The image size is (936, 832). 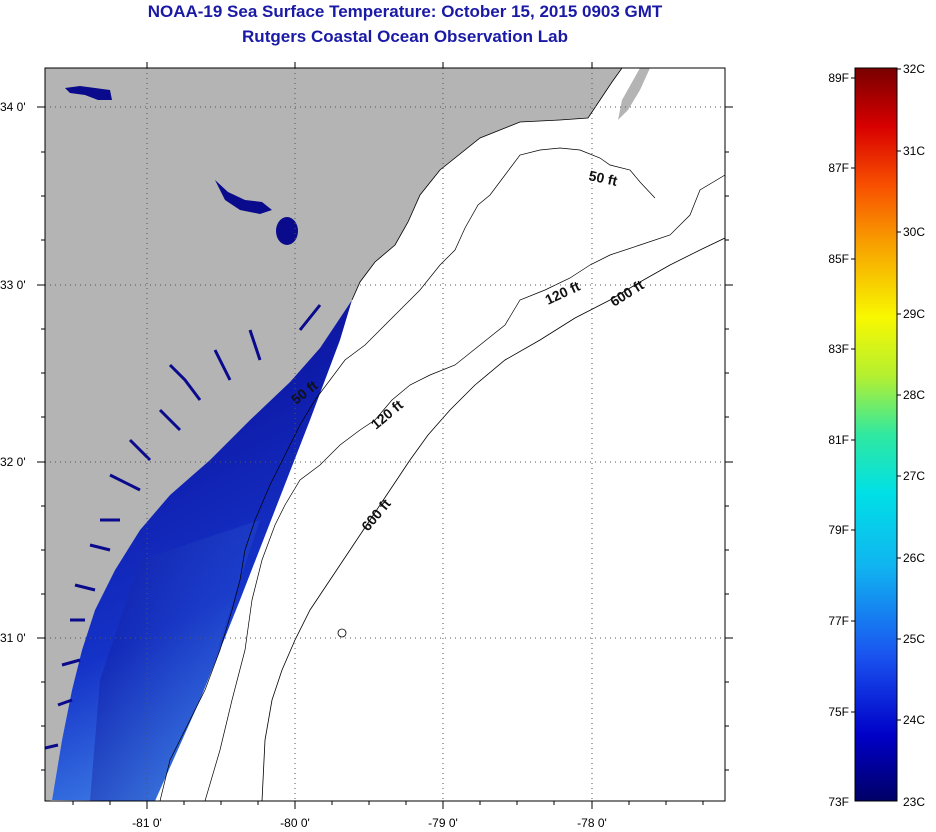 I want to click on cb-f-89: 89F, so click(x=838, y=78).